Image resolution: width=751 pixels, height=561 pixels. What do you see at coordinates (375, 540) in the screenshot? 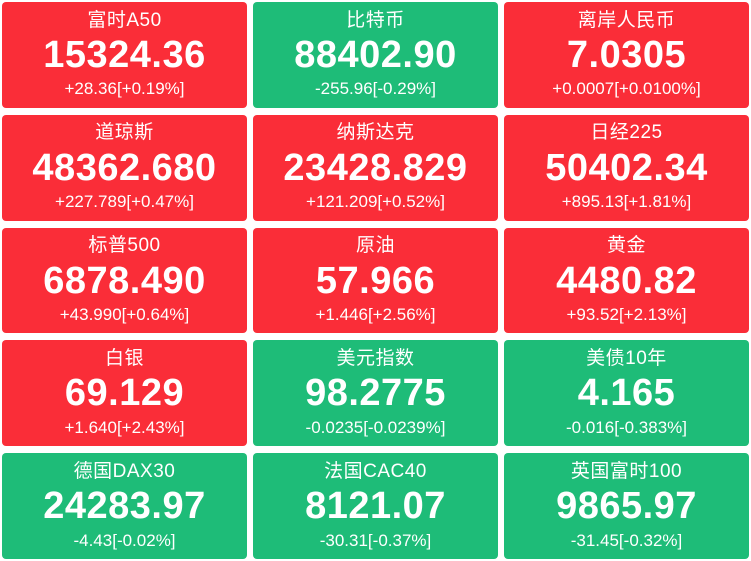
I see `instrument-change: -30.31[-0.37%]` at bounding box center [375, 540].